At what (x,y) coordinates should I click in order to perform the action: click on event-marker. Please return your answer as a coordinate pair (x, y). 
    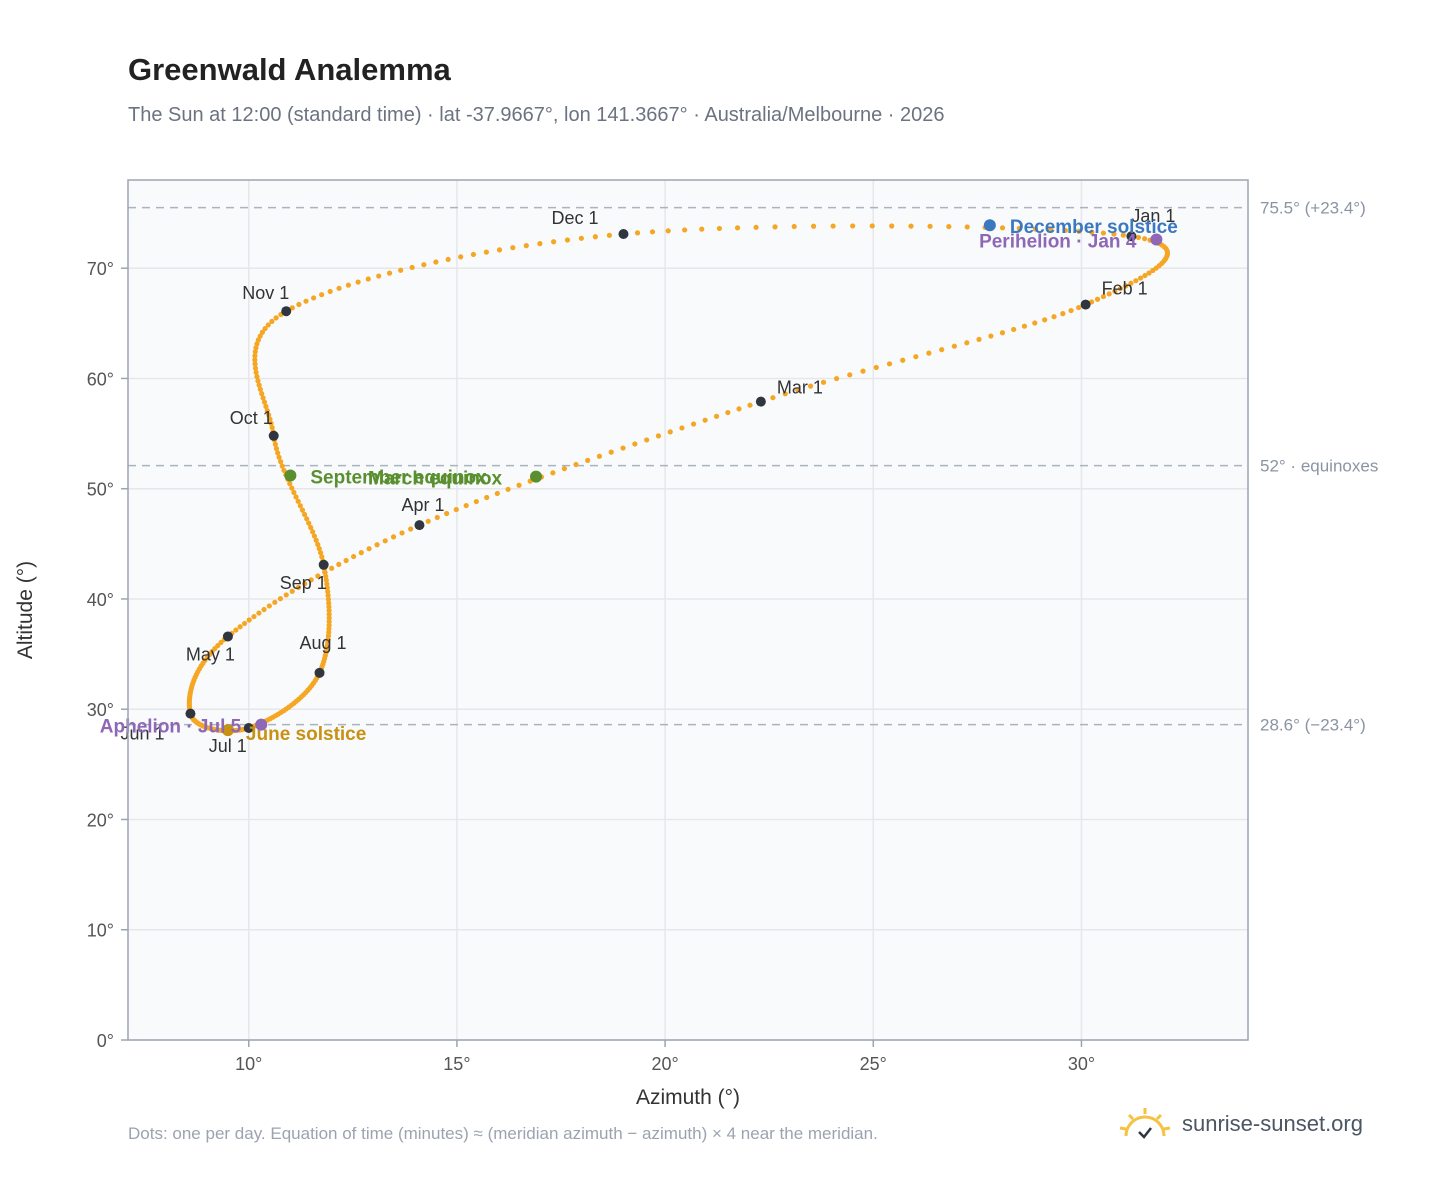
    Looking at the image, I should click on (290, 475).